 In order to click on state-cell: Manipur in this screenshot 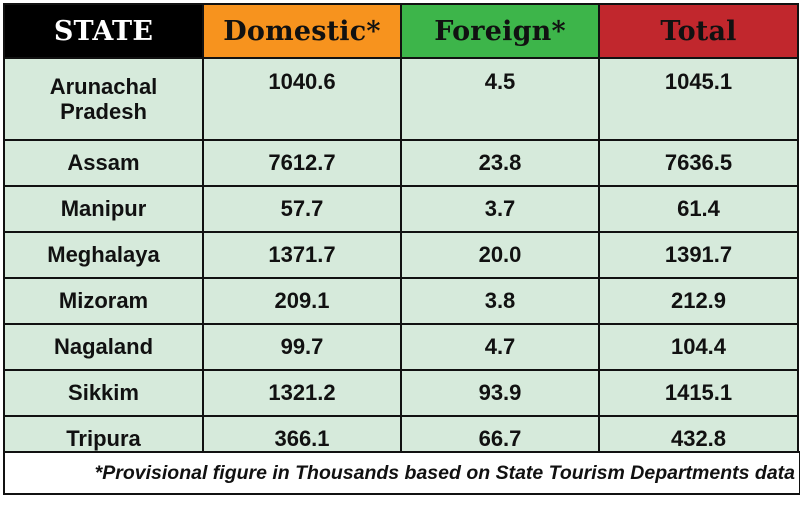, I will do `click(103, 209)`.